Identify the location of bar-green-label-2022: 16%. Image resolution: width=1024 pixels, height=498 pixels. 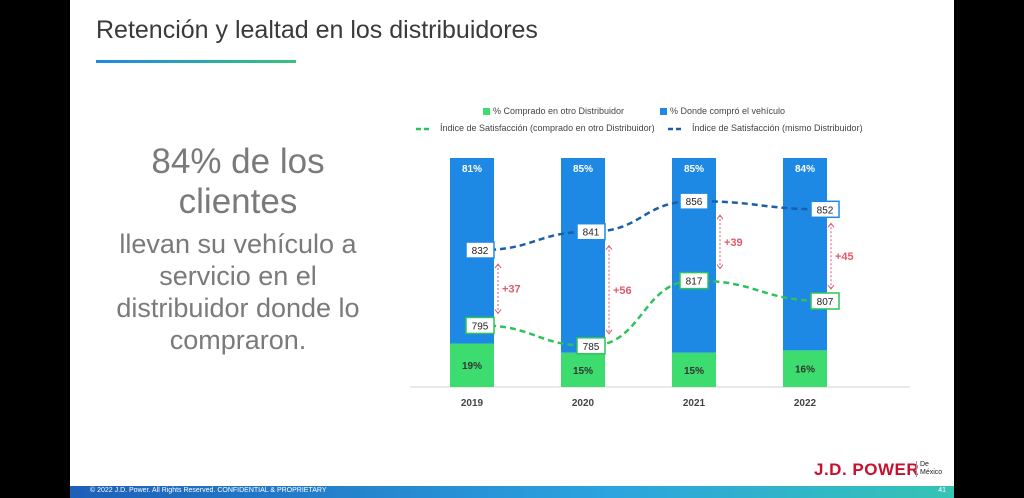
(805, 370).